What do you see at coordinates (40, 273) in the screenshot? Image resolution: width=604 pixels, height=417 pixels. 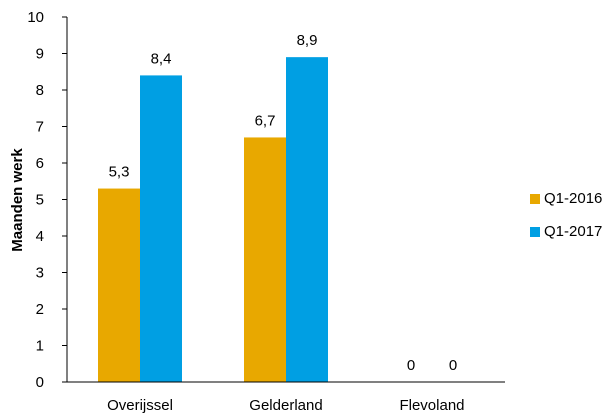 I see `y-tick-label: 3` at bounding box center [40, 273].